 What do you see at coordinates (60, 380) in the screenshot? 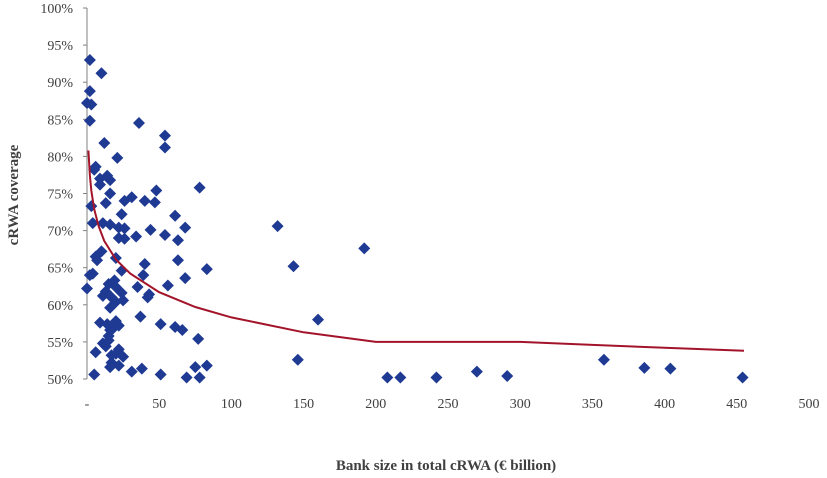
I see `y-tick-label: 50%` at bounding box center [60, 380].